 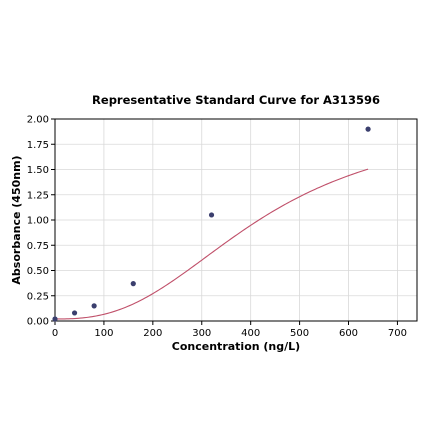 What do you see at coordinates (201, 333) in the screenshot?
I see `x-tick-label: 300` at bounding box center [201, 333].